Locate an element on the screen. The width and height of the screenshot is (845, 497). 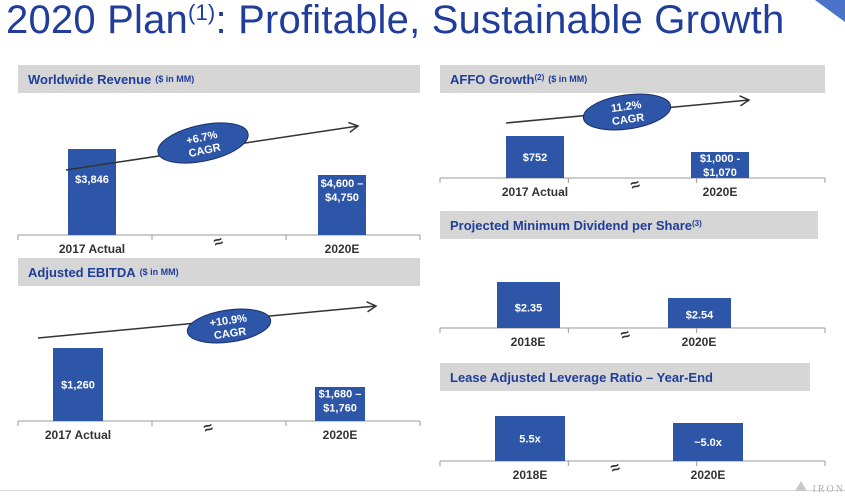
bar-value-label: $4,600 – $4,750 is located at coordinates (342, 191).